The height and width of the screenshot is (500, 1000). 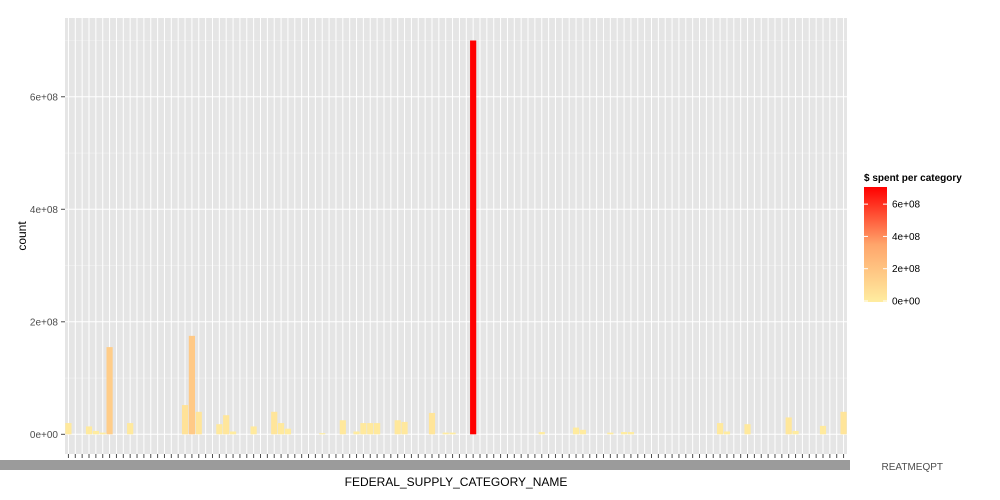 What do you see at coordinates (913, 178) in the screenshot?
I see `legend-title: $ spent per category` at bounding box center [913, 178].